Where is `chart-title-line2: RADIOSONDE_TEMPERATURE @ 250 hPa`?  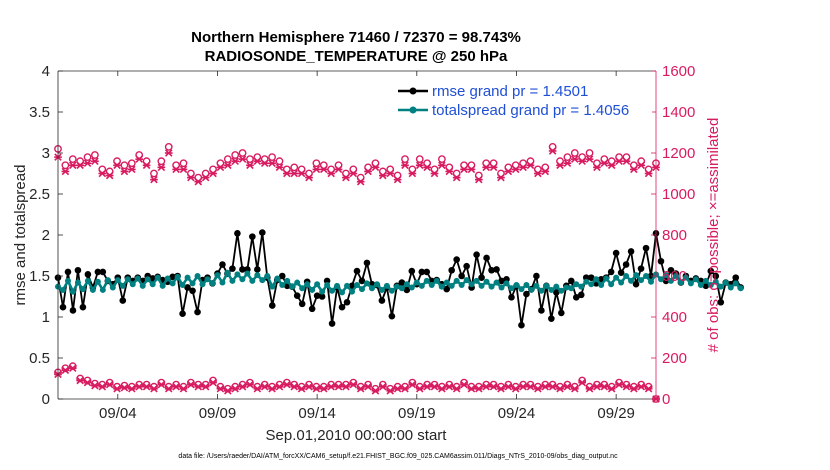
chart-title-line2: RADIOSONDE_TEMPERATURE @ 250 hPa is located at coordinates (356, 56).